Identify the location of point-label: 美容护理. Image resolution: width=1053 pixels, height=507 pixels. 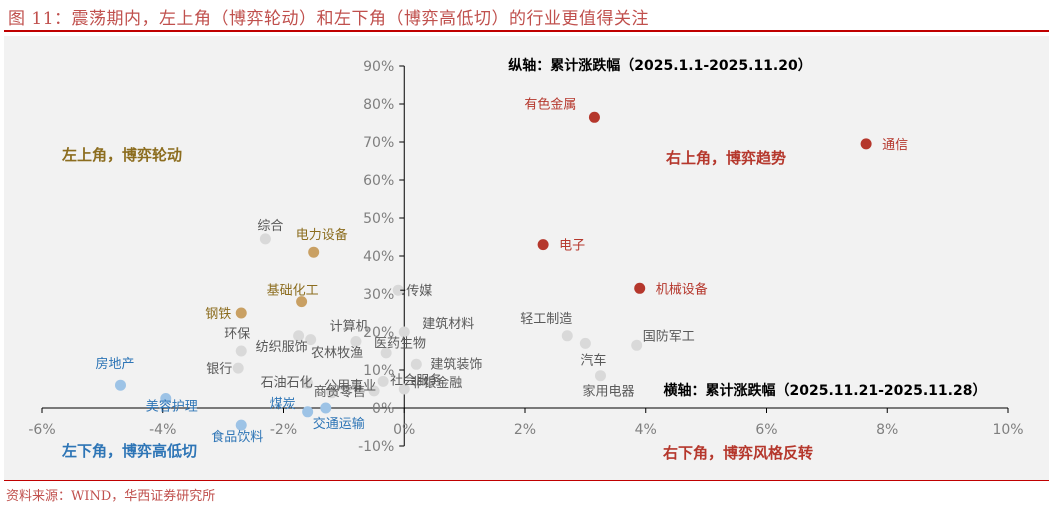
(172, 407).